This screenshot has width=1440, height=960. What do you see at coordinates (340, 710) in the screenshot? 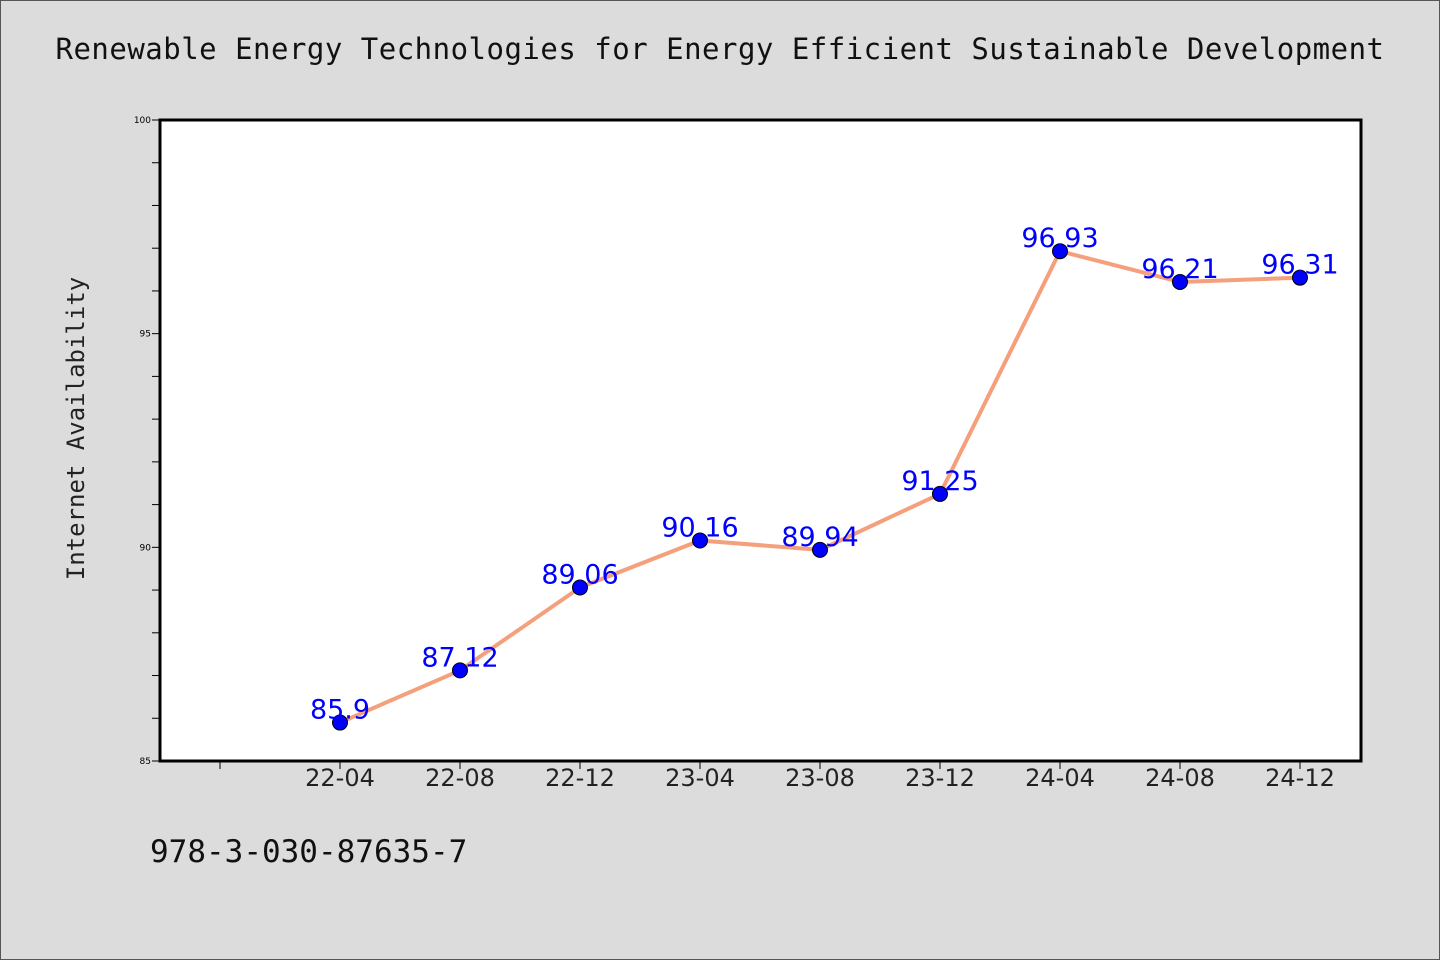
I see `data-label: 85.9` at bounding box center [340, 710].